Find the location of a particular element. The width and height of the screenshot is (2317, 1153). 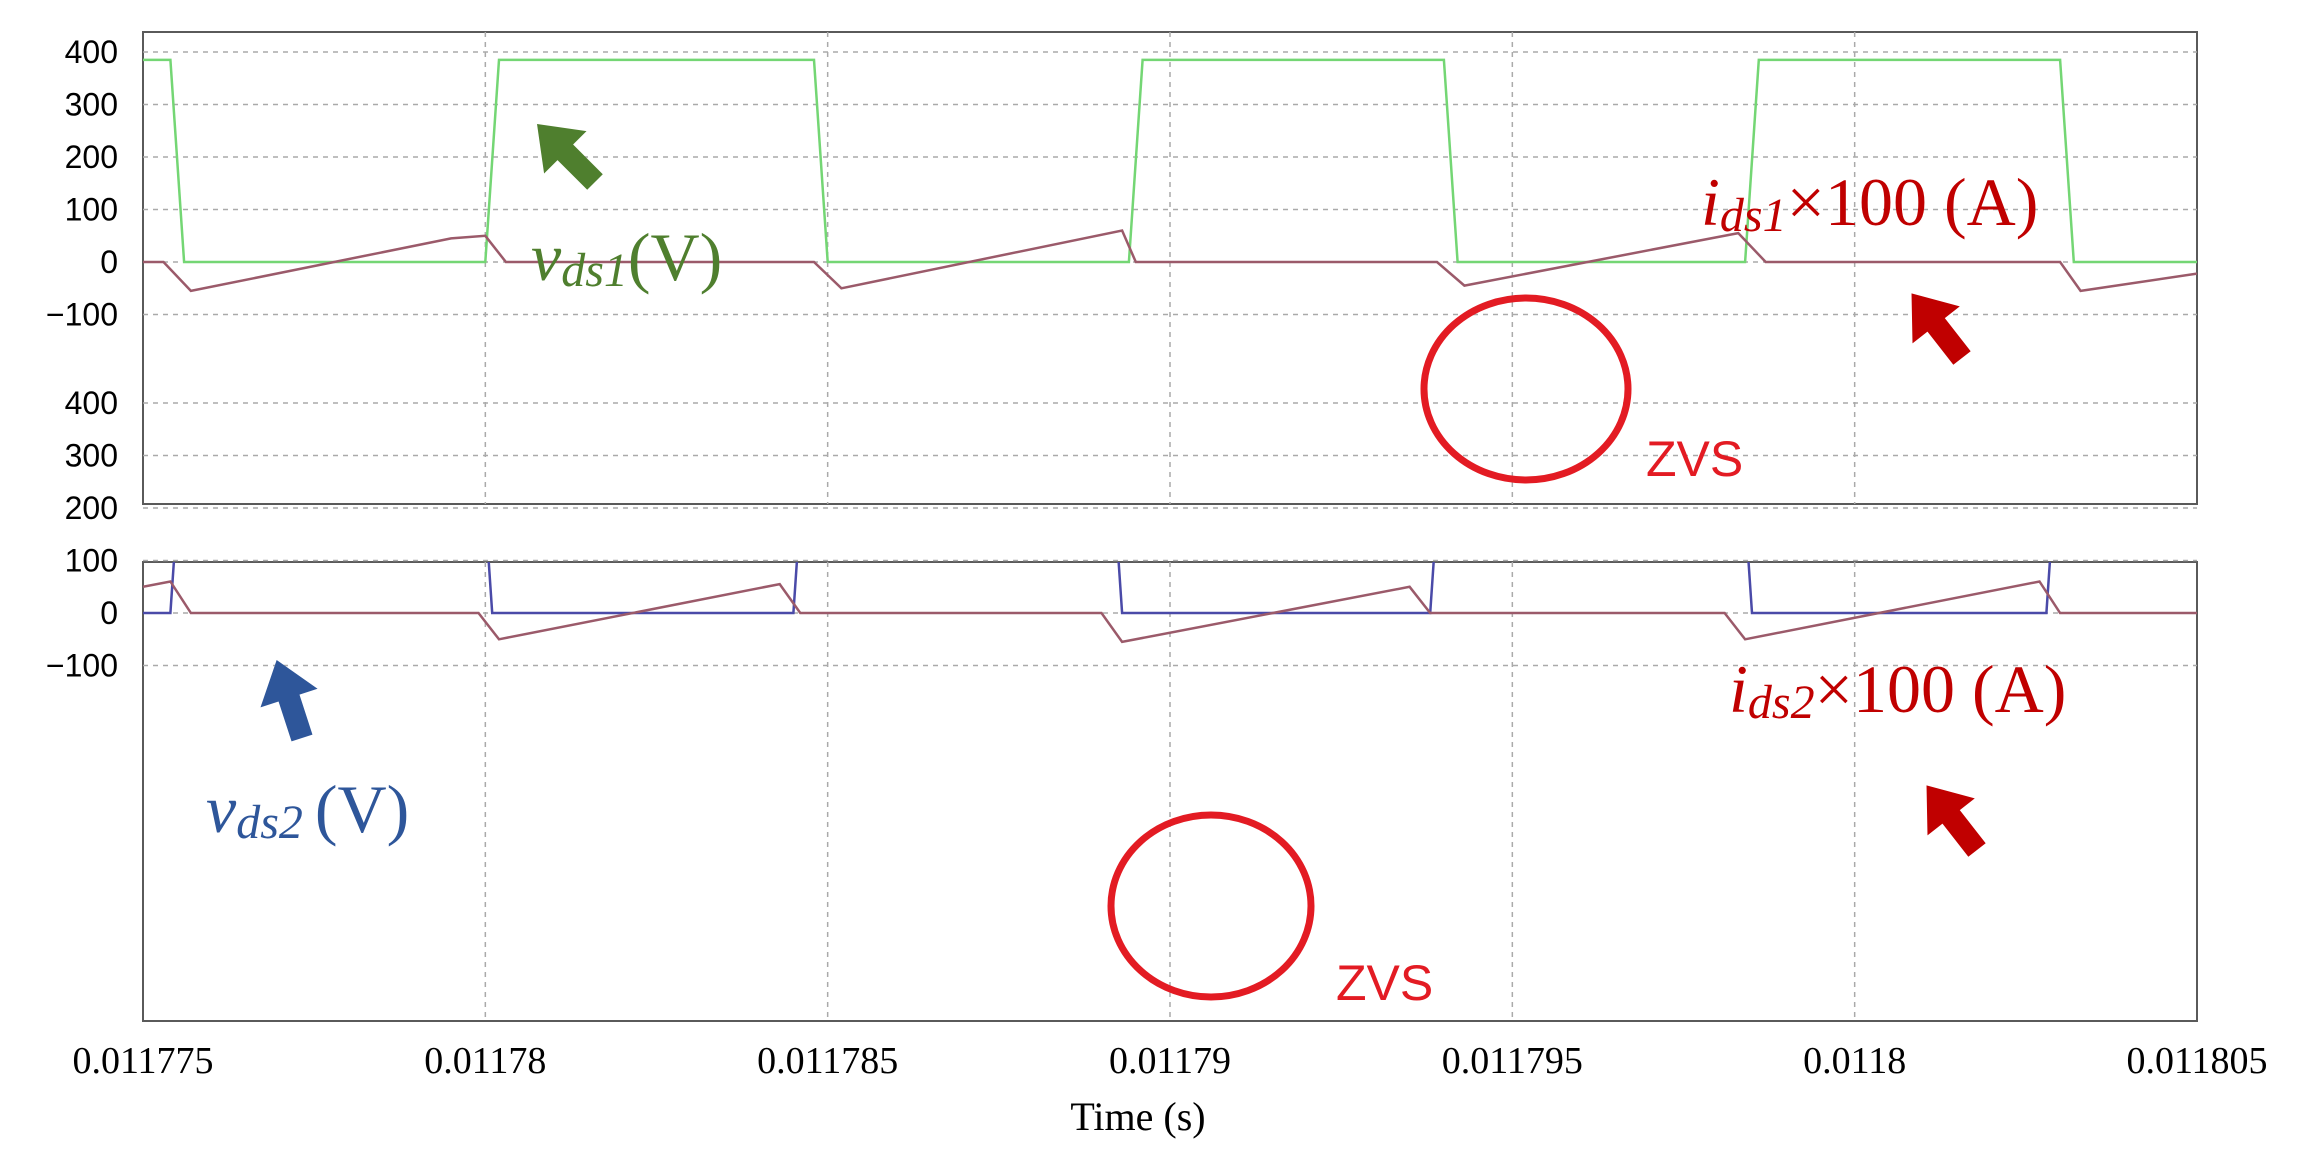

ids1-label: ids1×100 (A) is located at coordinates (1869, 203).